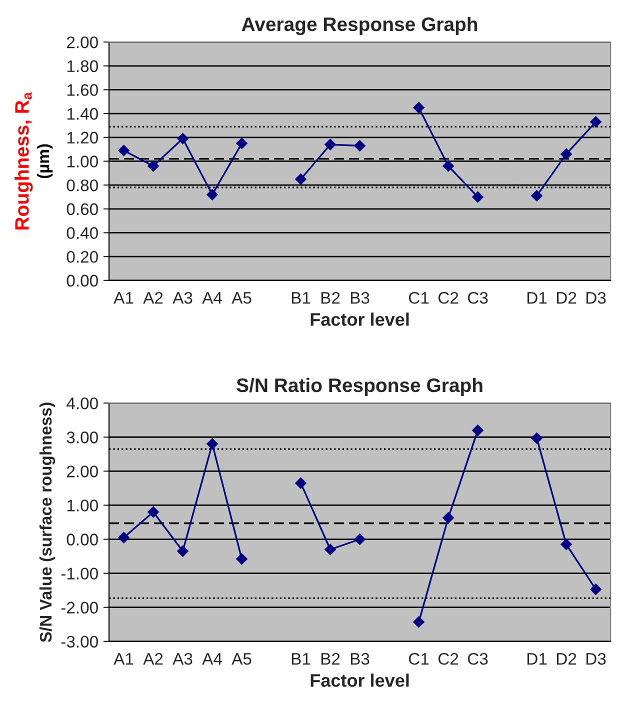 Image resolution: width=623 pixels, height=701 pixels. What do you see at coordinates (47, 522) in the screenshot?
I see `y-axis-title: S/N Value (surface roughness)` at bounding box center [47, 522].